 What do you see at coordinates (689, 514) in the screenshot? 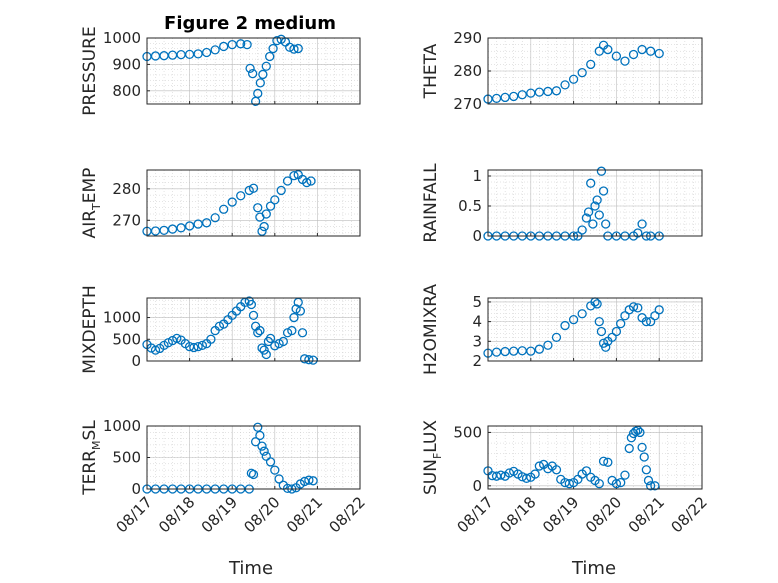
I see `x-tick-label: 08/22` at bounding box center [689, 514].